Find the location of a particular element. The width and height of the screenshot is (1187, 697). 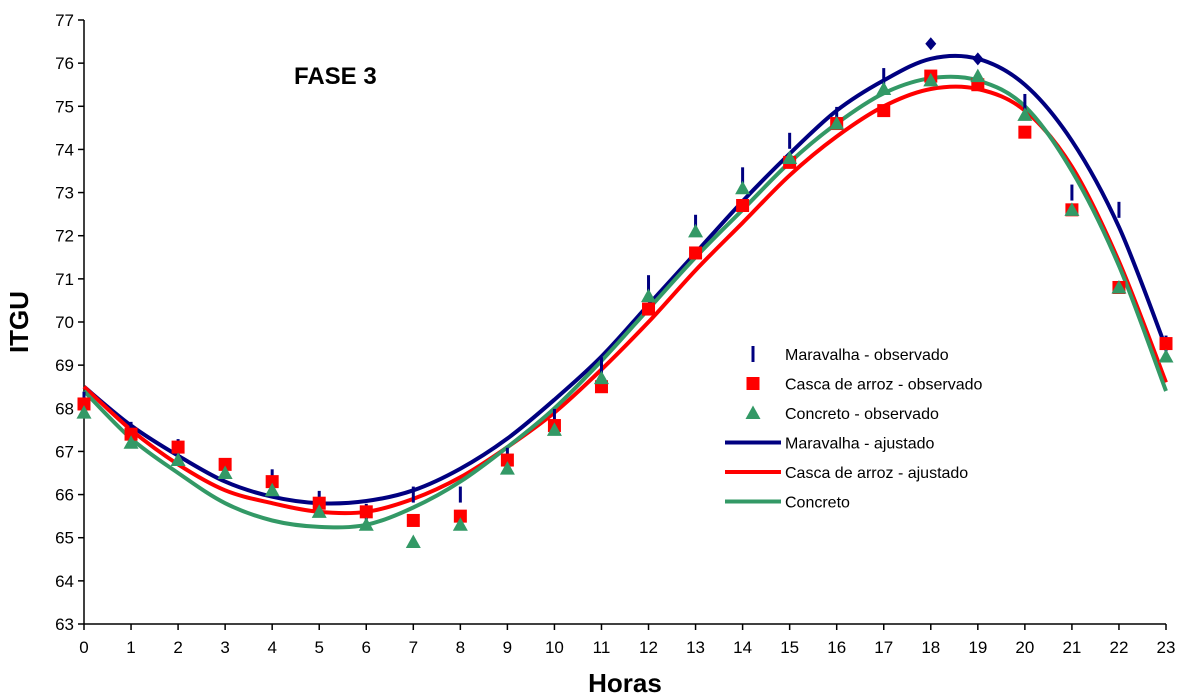

x-axis-title: Horas is located at coordinates (625, 682).